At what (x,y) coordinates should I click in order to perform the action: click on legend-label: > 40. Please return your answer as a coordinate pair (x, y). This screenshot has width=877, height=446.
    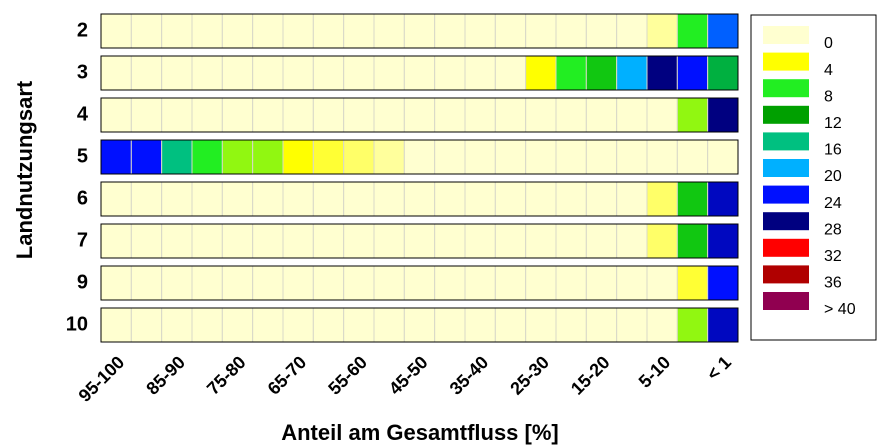
    Looking at the image, I should click on (840, 309).